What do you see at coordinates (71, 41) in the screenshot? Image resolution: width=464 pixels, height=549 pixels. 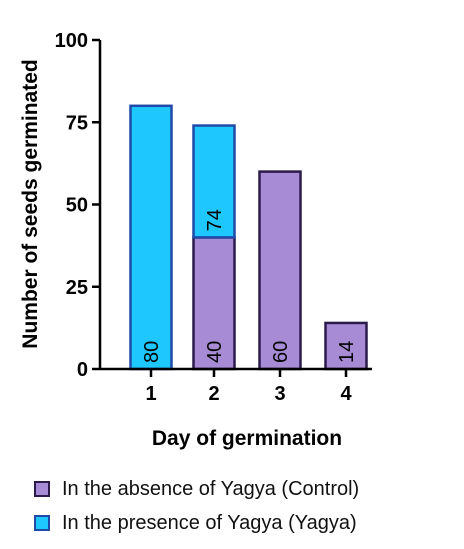 I see `y-tick-label: 100` at bounding box center [71, 41].